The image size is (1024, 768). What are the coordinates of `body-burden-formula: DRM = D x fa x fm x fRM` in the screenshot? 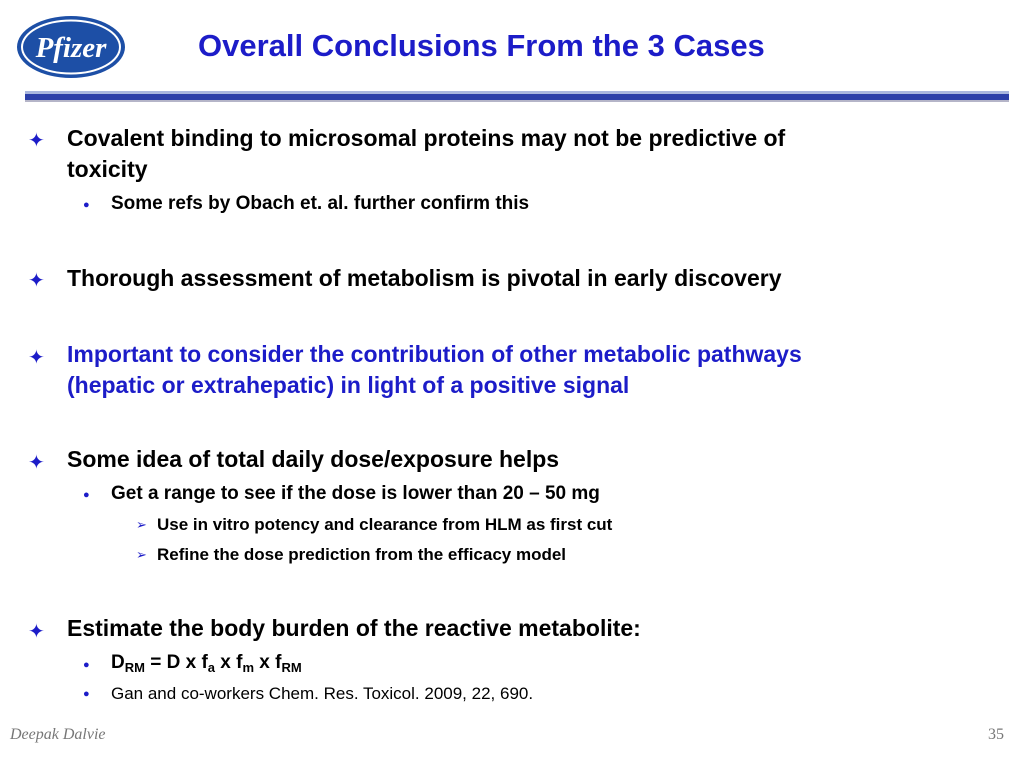 It's located at (206, 663).